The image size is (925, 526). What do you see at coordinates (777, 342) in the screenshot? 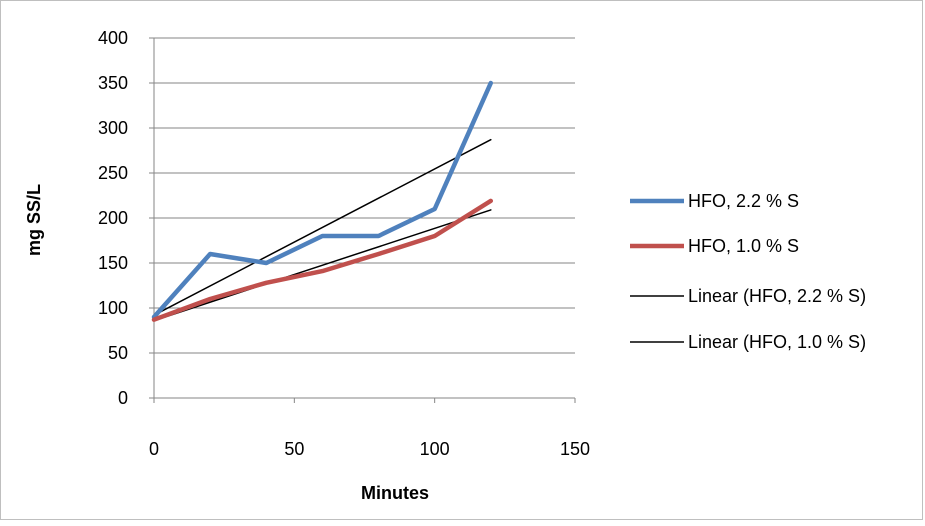
I see `legend-label-linear-hfo-1-0-s: Linear (HFO, 1.0 % S)` at bounding box center [777, 342].